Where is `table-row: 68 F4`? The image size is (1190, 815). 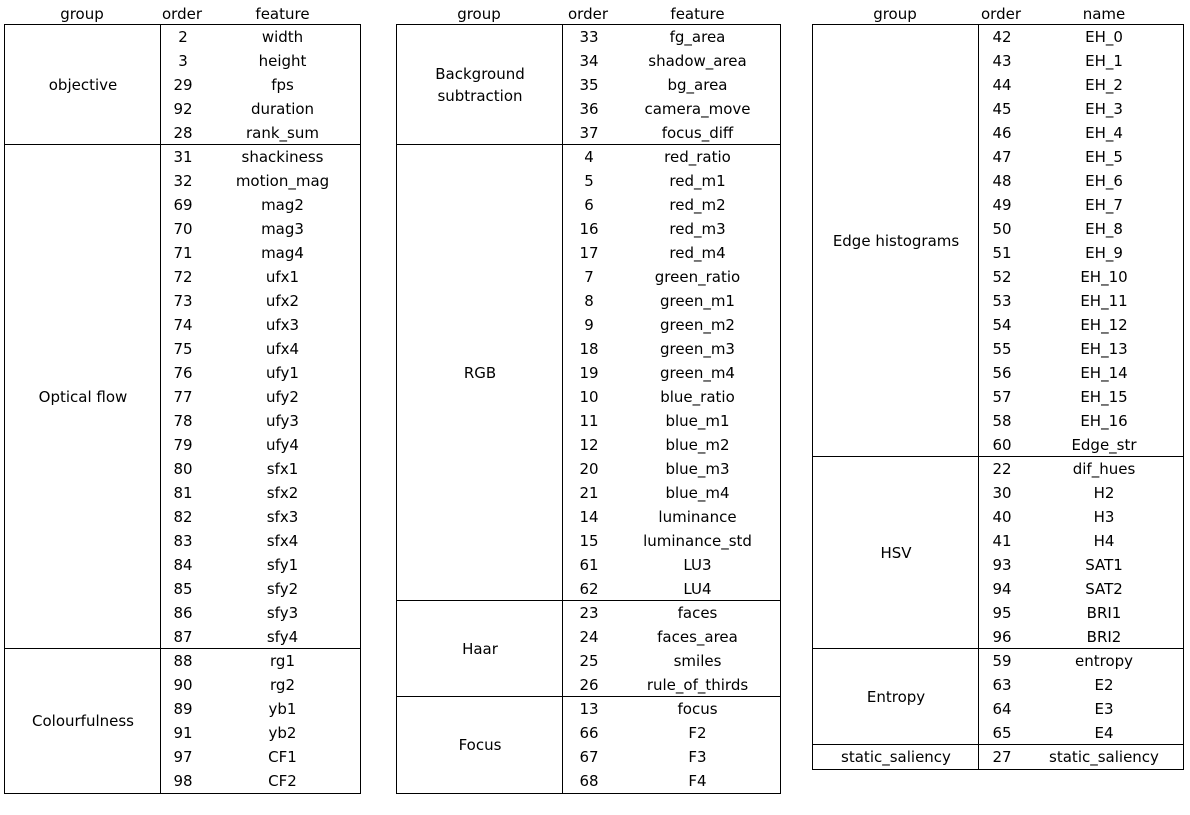
table-row: 68 F4 is located at coordinates (588, 781).